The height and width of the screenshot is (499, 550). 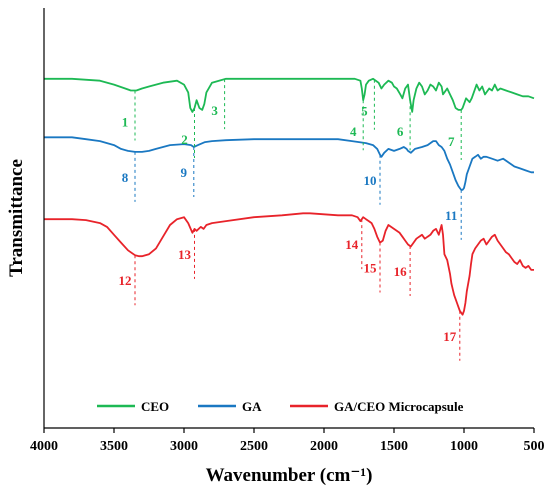 I want to click on peak-label: 7, so click(x=451, y=141).